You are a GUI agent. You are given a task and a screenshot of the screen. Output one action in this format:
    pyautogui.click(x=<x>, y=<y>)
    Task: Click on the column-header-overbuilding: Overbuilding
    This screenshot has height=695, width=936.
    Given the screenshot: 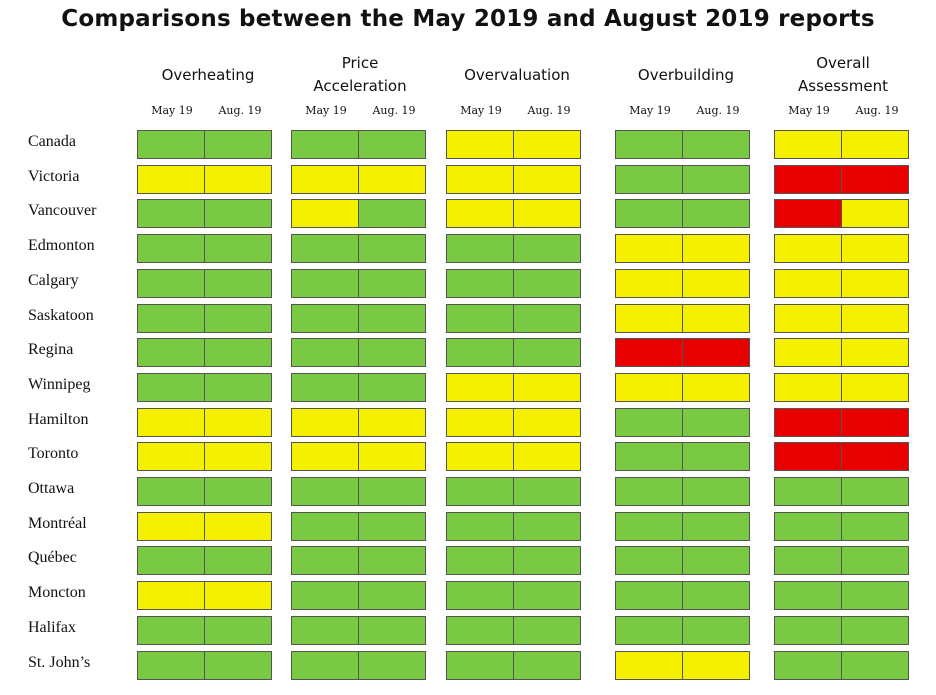 What is the action you would take?
    pyautogui.click(x=686, y=74)
    